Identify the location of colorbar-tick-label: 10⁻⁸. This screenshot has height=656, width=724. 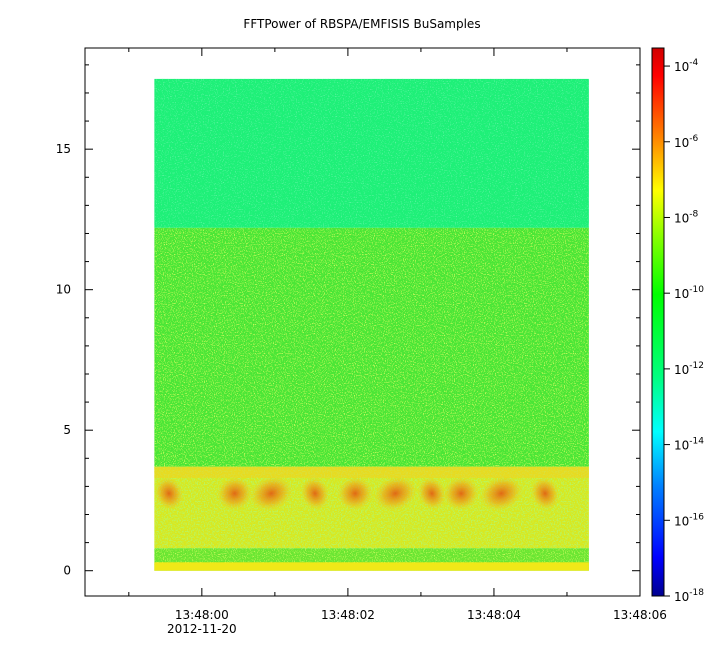
(686, 217).